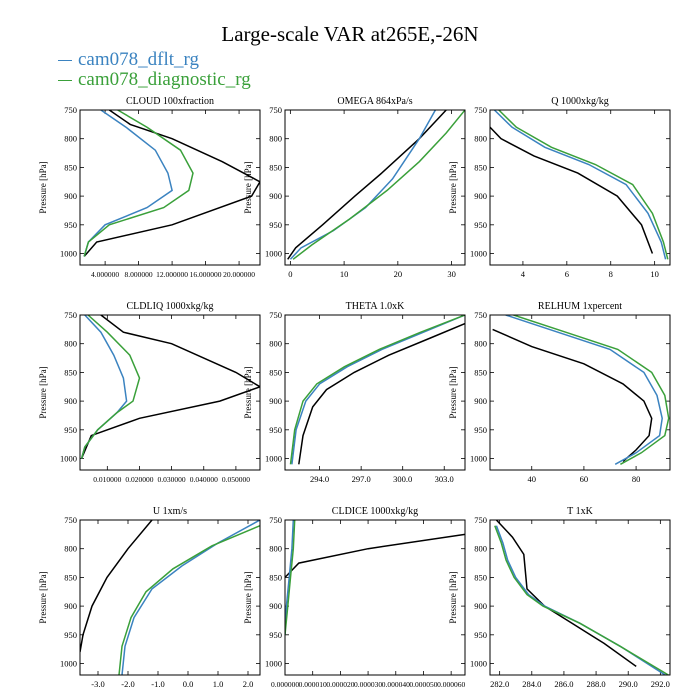 The width and height of the screenshot is (700, 700). What do you see at coordinates (170, 306) in the screenshot?
I see `chart-title: CLDLIQ 1000xkg/kg` at bounding box center [170, 306].